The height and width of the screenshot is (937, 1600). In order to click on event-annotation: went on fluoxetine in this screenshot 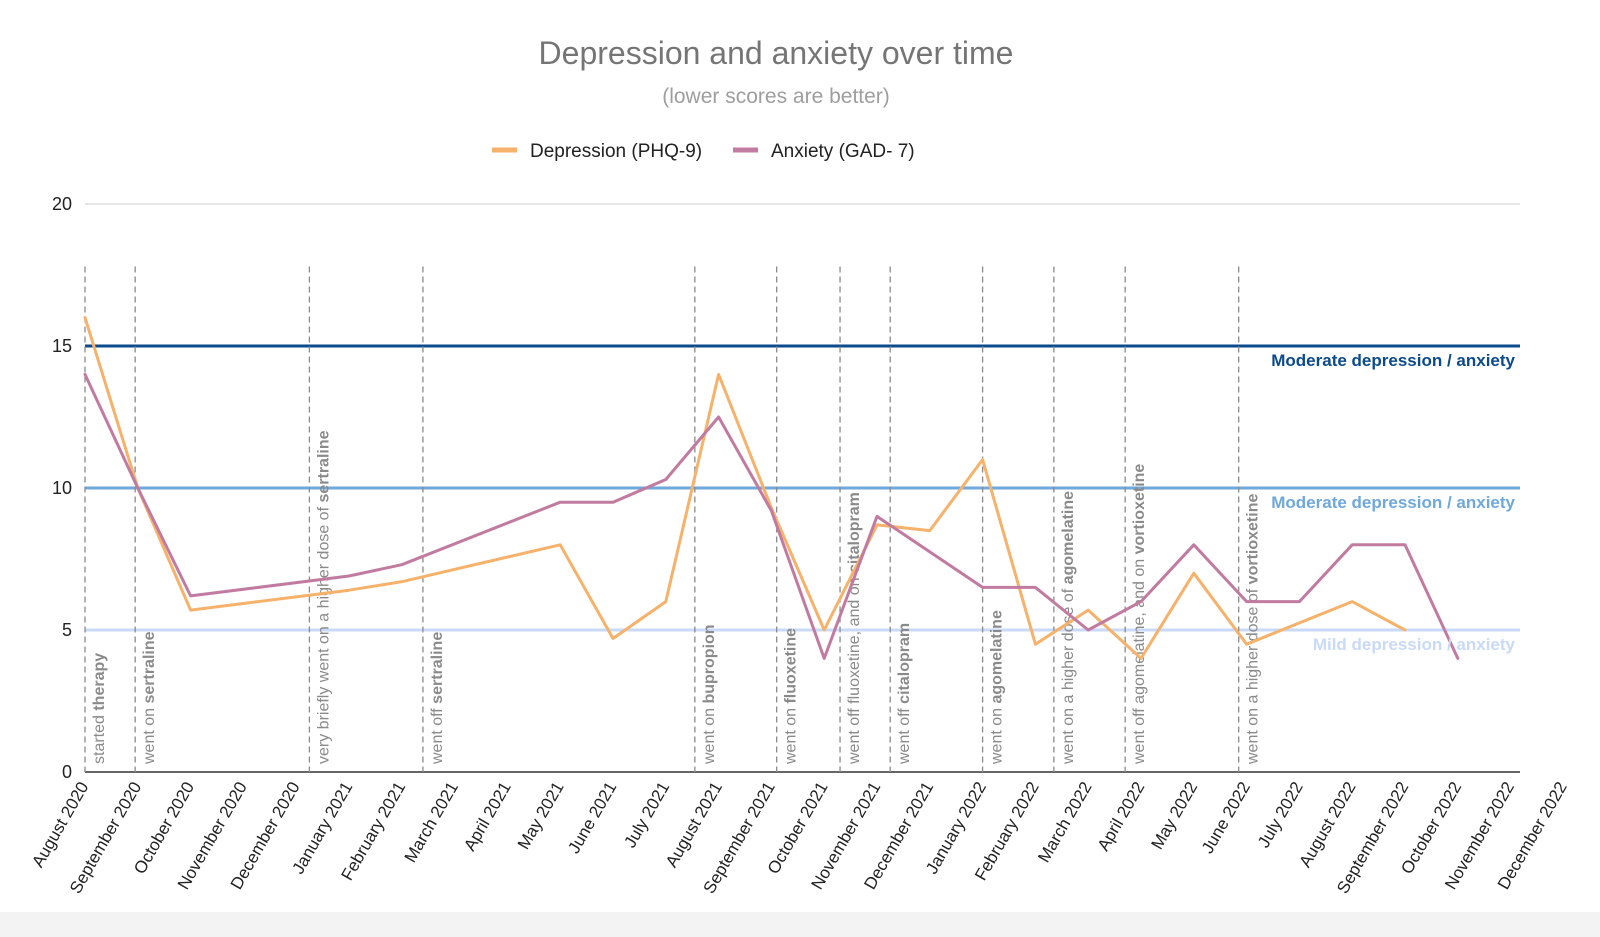, I will do `click(791, 696)`.